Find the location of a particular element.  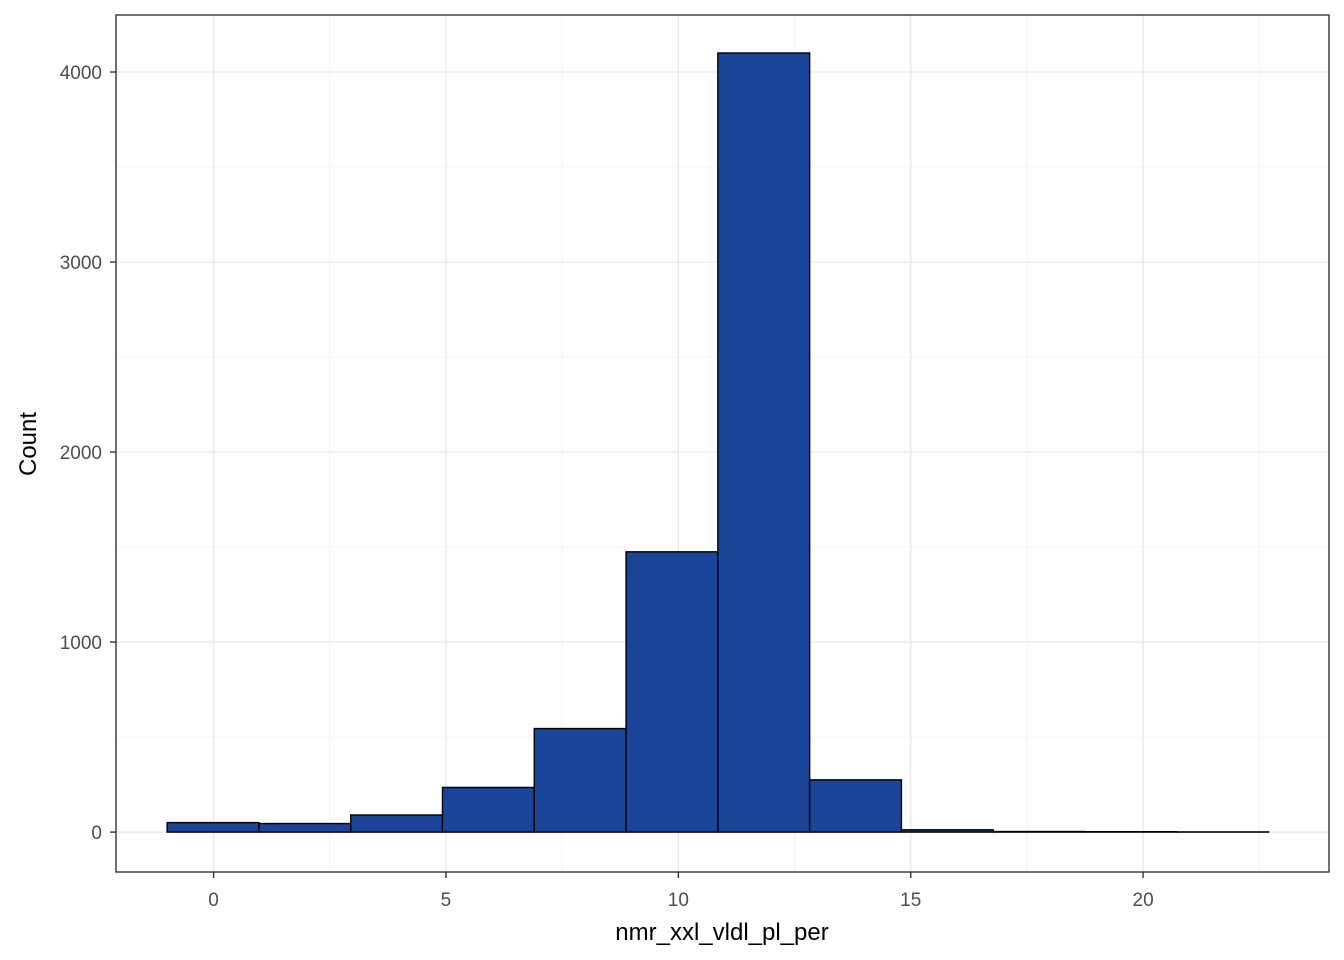

x-tick-label: 15 is located at coordinates (910, 900).